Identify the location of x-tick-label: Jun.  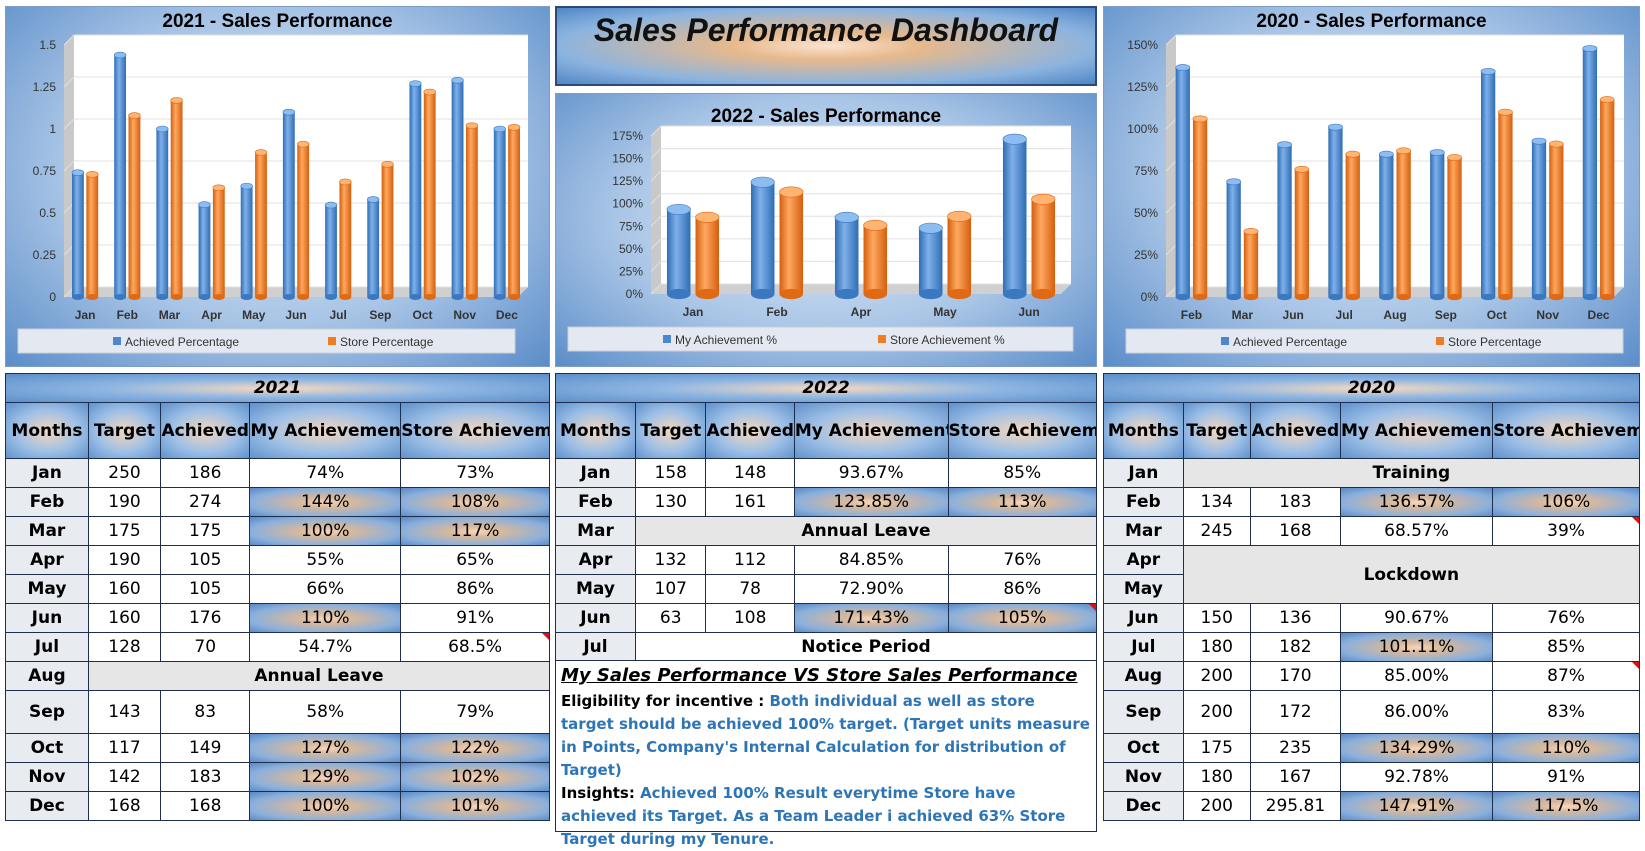
(1028, 312).